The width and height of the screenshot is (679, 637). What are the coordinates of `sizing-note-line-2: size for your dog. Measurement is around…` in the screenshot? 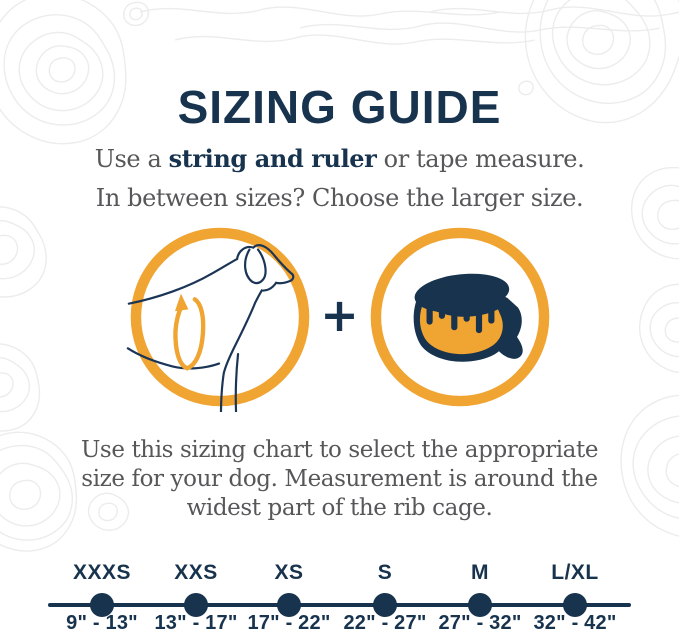 It's located at (339, 478).